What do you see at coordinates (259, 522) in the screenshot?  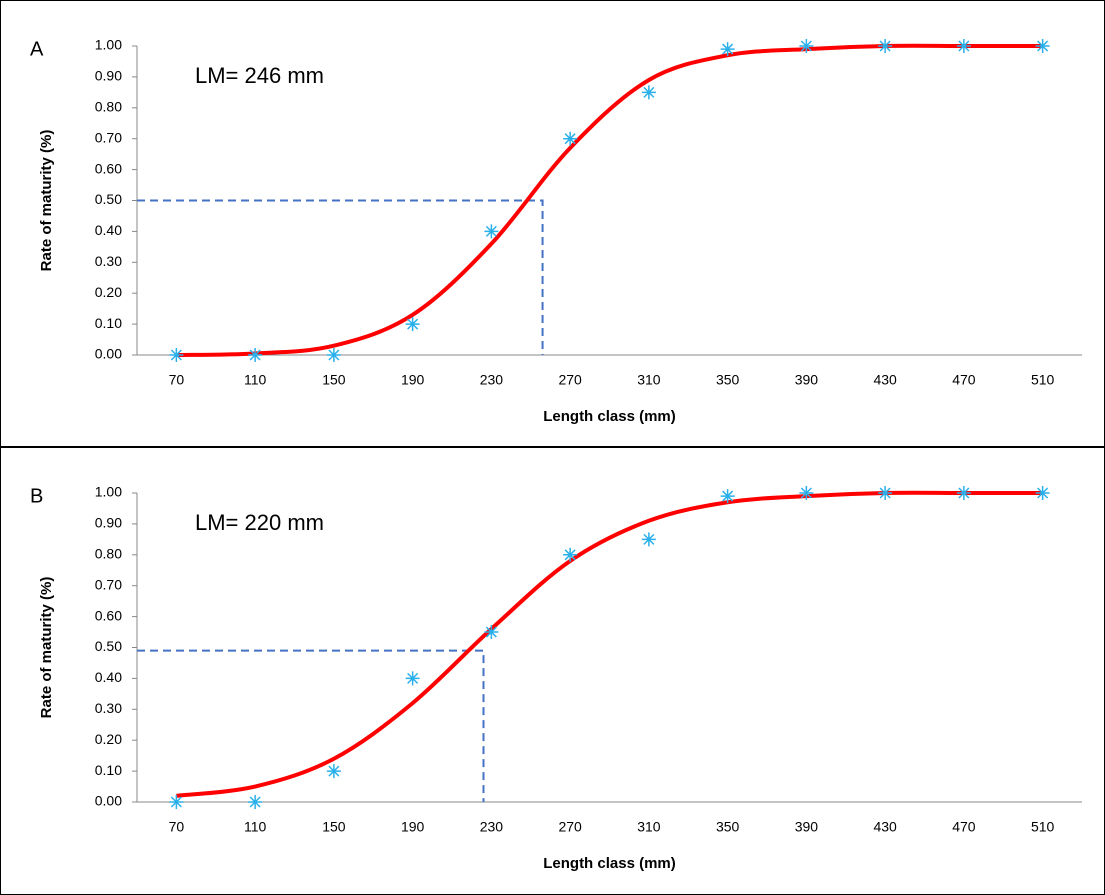 I see `annotation: LM= 220 mm` at bounding box center [259, 522].